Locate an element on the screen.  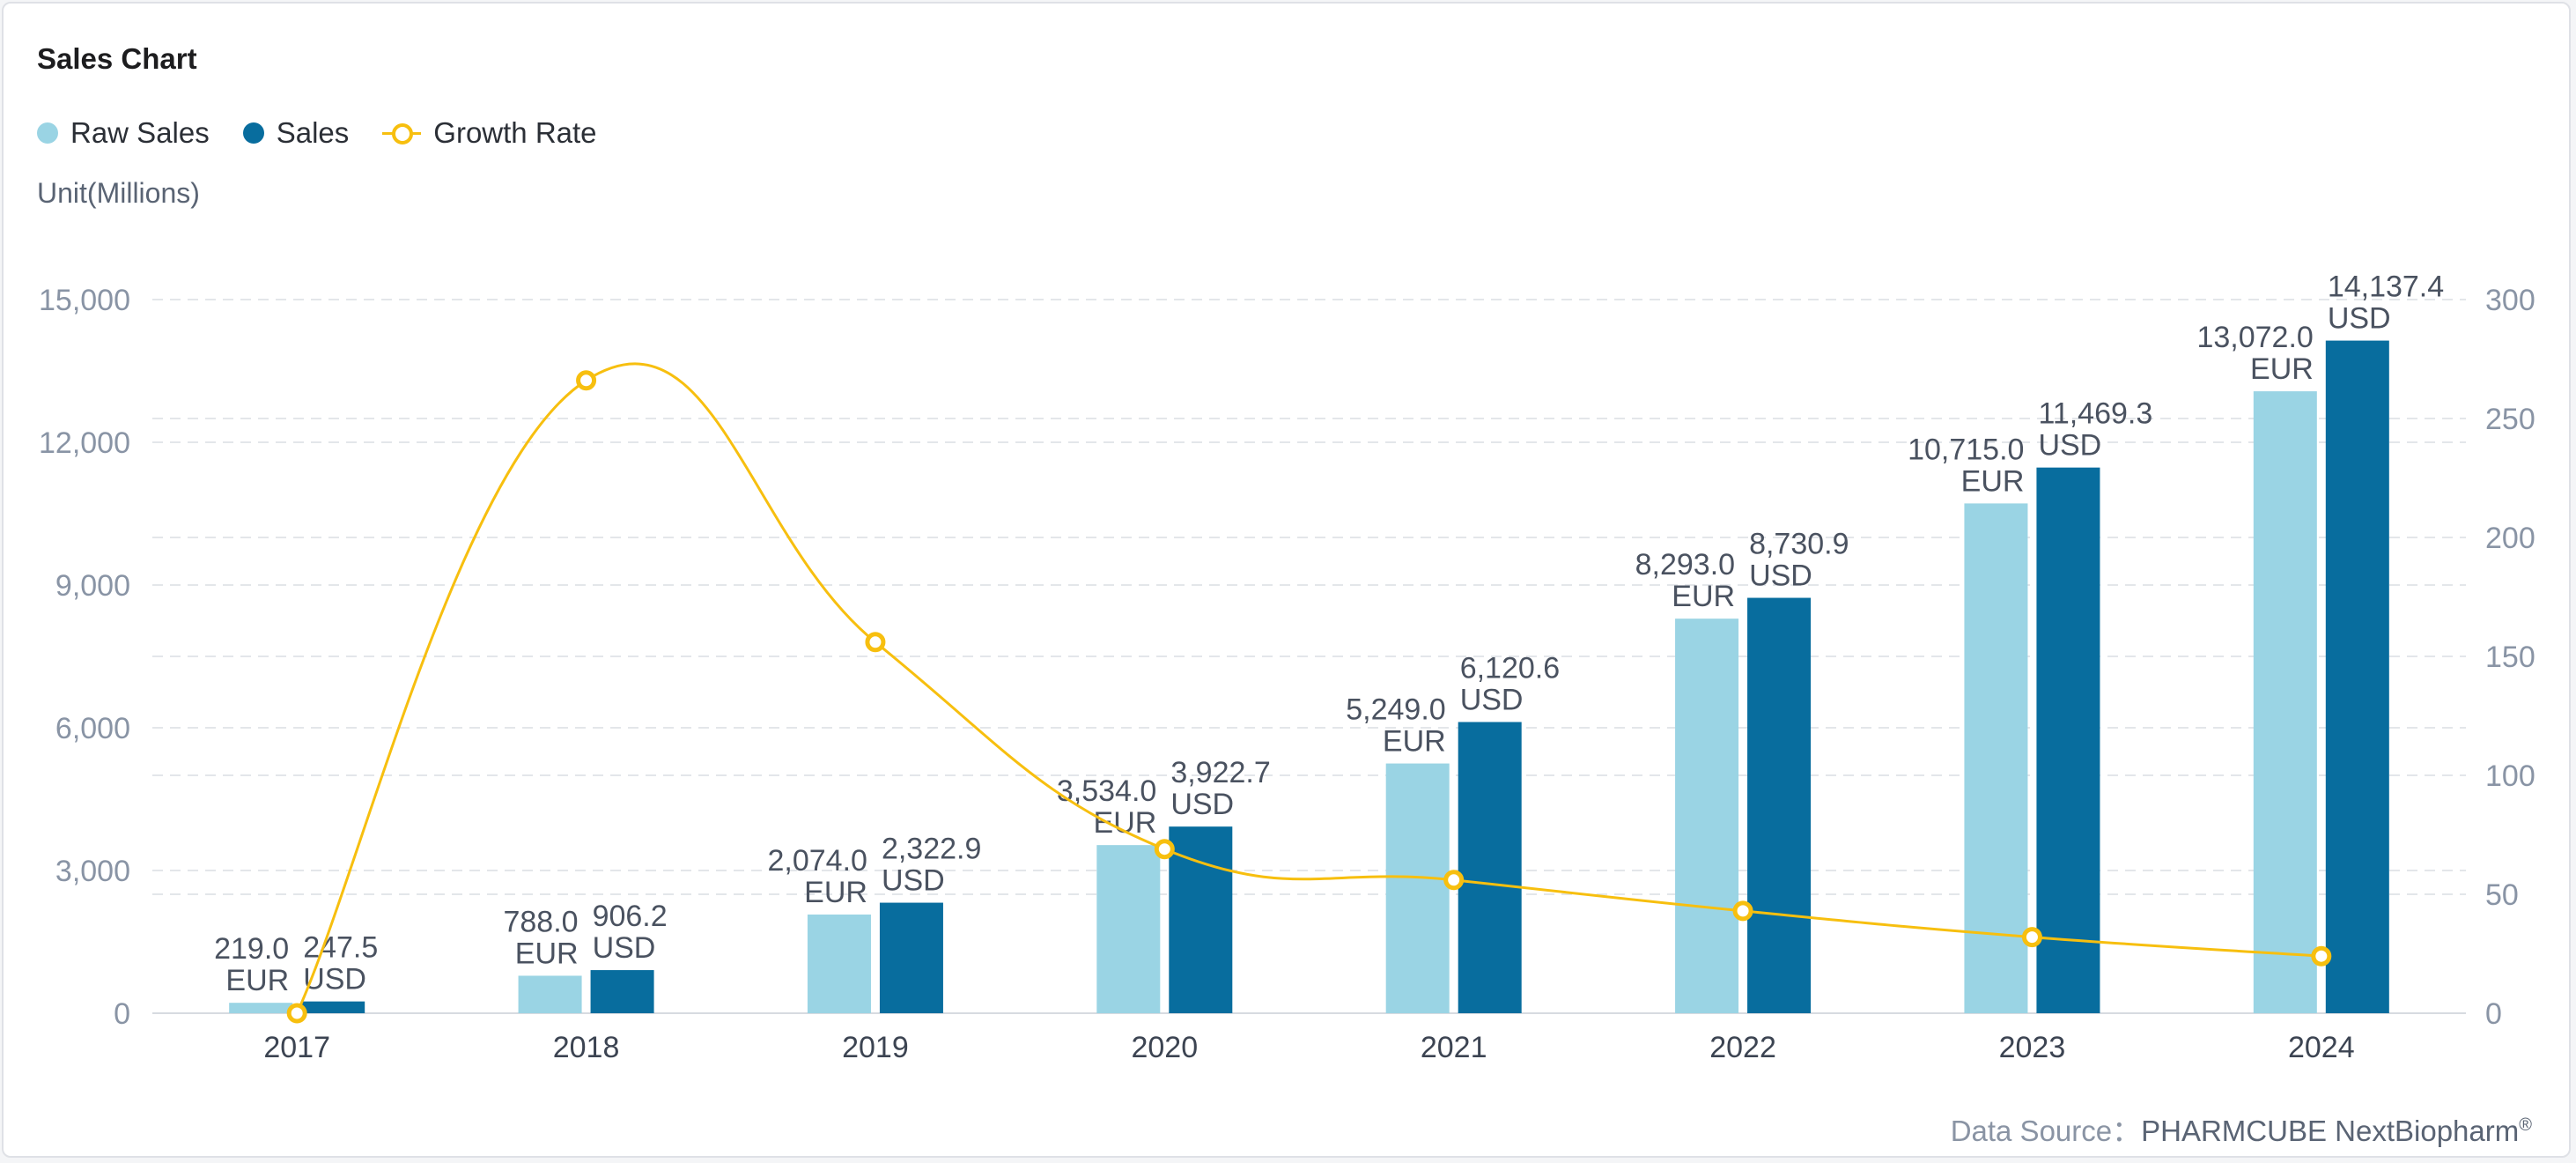
data-label-sales: 247.5 is located at coordinates (340, 948).